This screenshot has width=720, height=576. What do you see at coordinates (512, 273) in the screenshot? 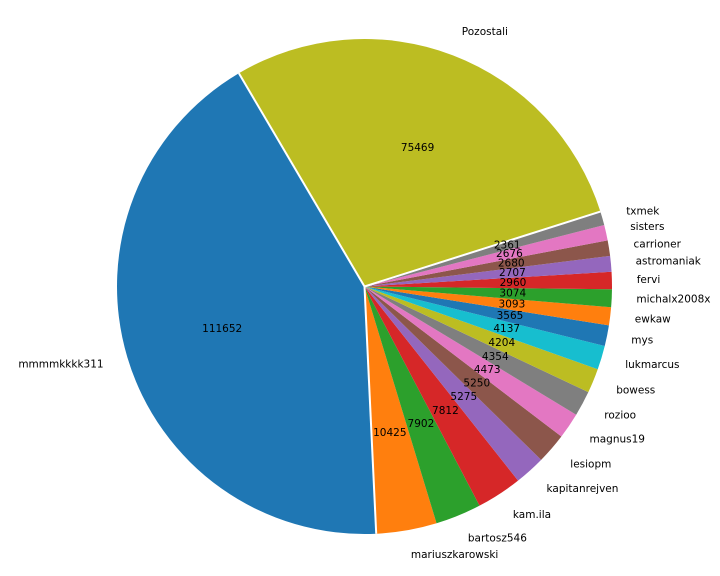
I see `slice-value-astromaniak: 2707` at bounding box center [512, 273].